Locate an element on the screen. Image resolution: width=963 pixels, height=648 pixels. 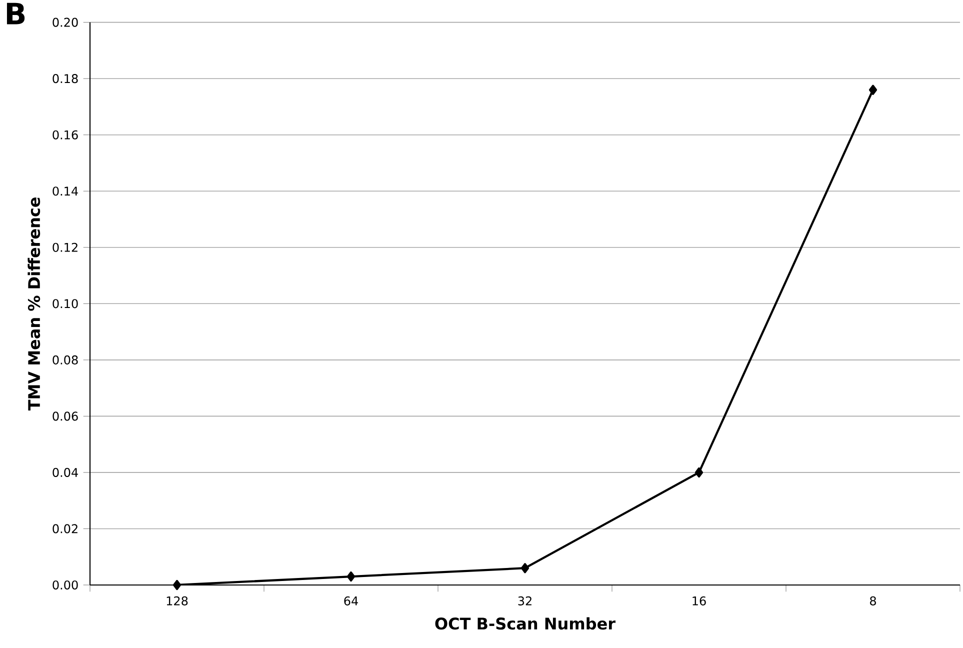
y-tick-label: 0.14 is located at coordinates (65, 191).